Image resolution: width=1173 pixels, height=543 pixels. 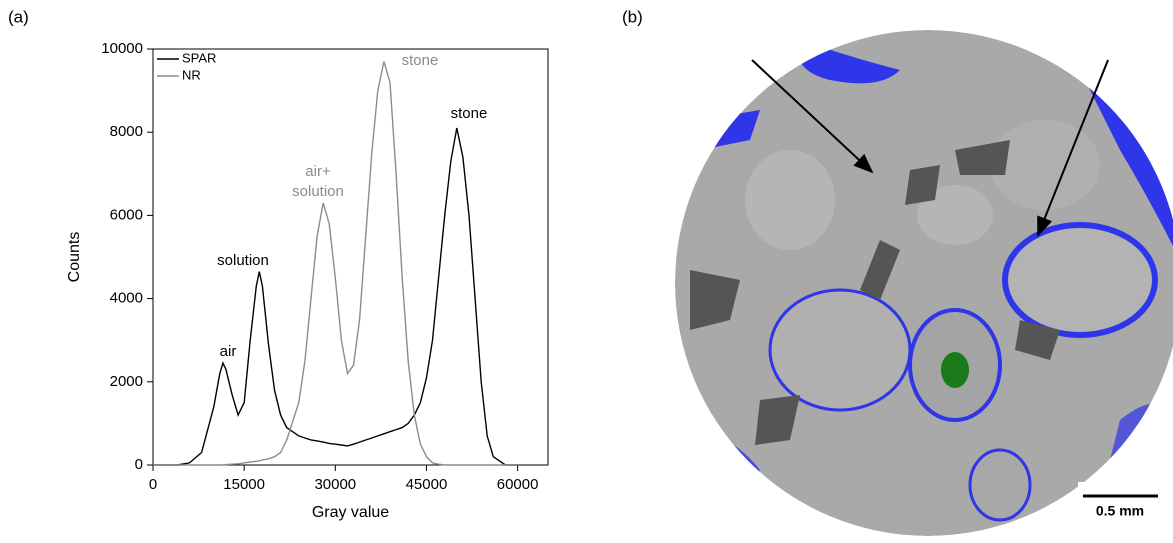 What do you see at coordinates (244, 484) in the screenshot?
I see `x-tick-label: 15000` at bounding box center [244, 484].